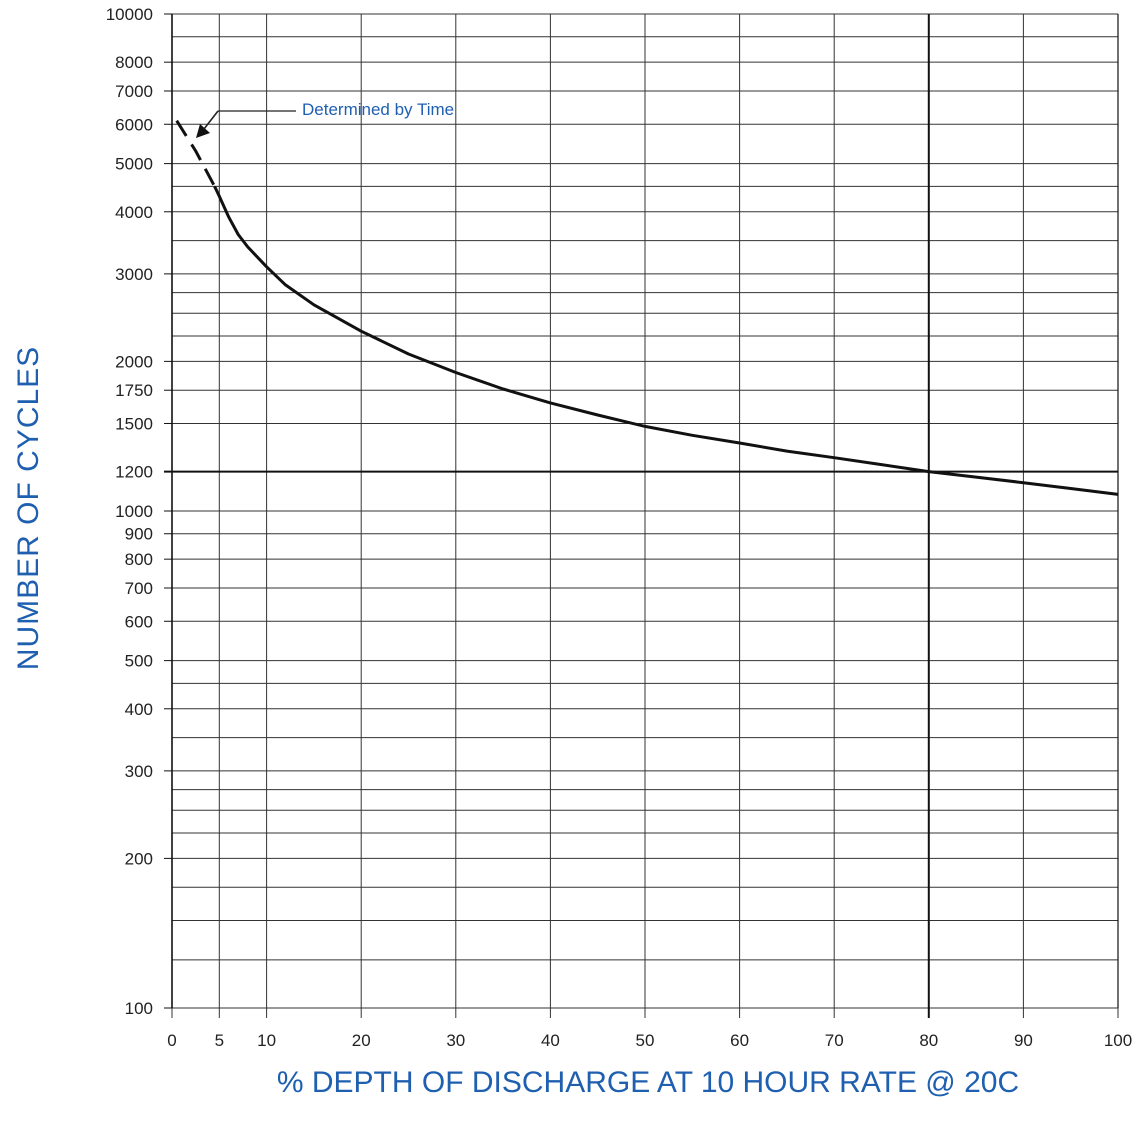 The height and width of the screenshot is (1129, 1146). Describe the element at coordinates (211, 120) in the screenshot. I see `annotation-leader-diagonal` at that location.